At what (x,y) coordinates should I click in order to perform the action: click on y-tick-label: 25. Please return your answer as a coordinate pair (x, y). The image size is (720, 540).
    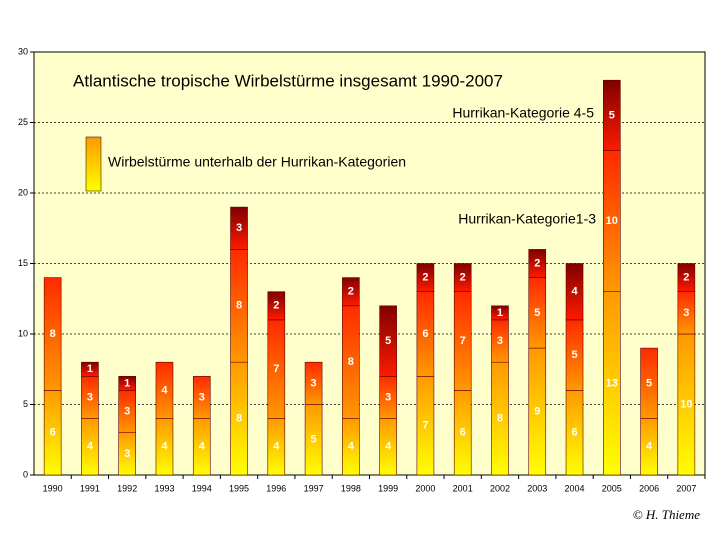
    Looking at the image, I should click on (23, 122).